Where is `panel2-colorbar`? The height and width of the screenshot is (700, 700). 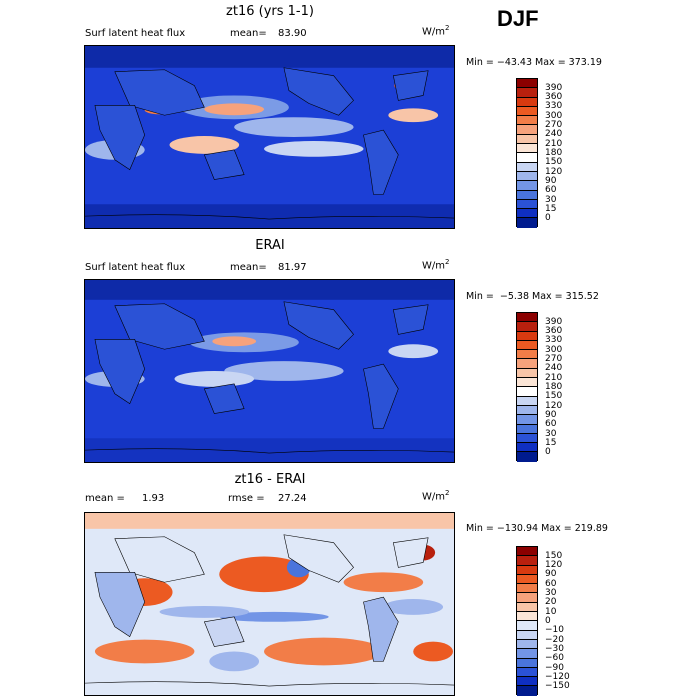
panel2-colorbar is located at coordinates (527, 387).